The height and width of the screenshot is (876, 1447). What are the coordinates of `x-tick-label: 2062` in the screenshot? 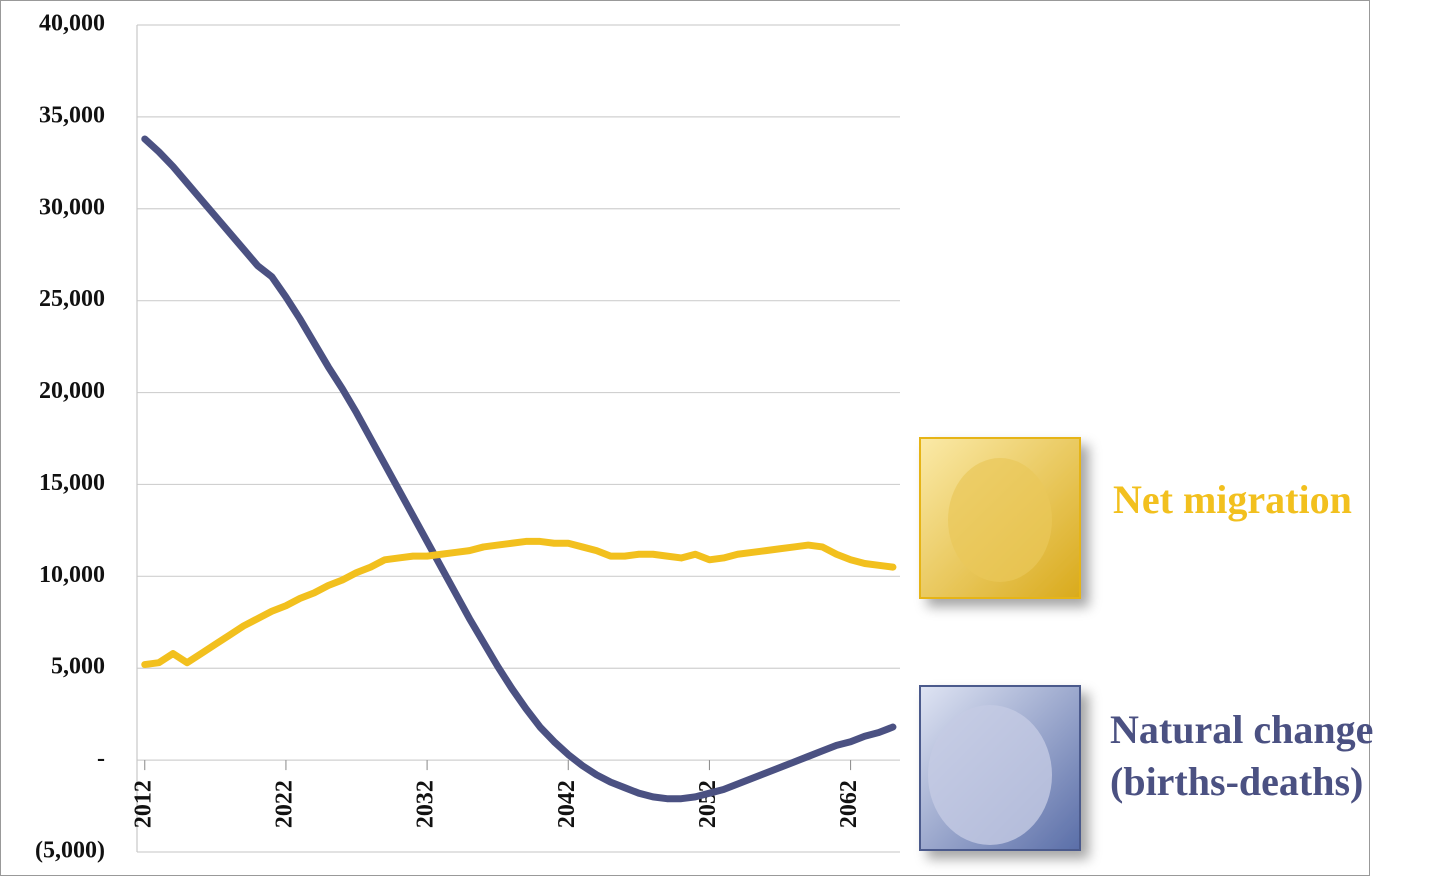 It's located at (849, 804).